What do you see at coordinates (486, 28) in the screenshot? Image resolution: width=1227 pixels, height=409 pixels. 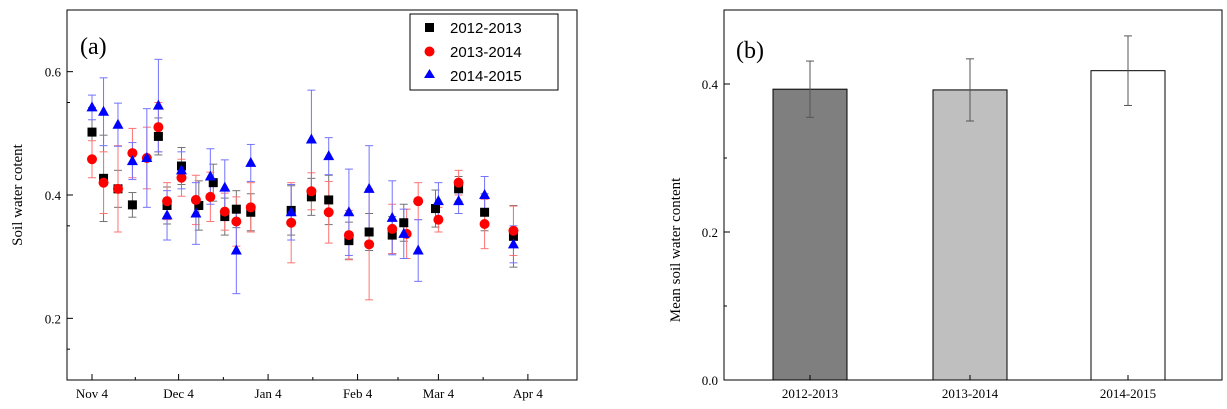 I see `legend-label-2012-2013: 2012-2013` at bounding box center [486, 28].